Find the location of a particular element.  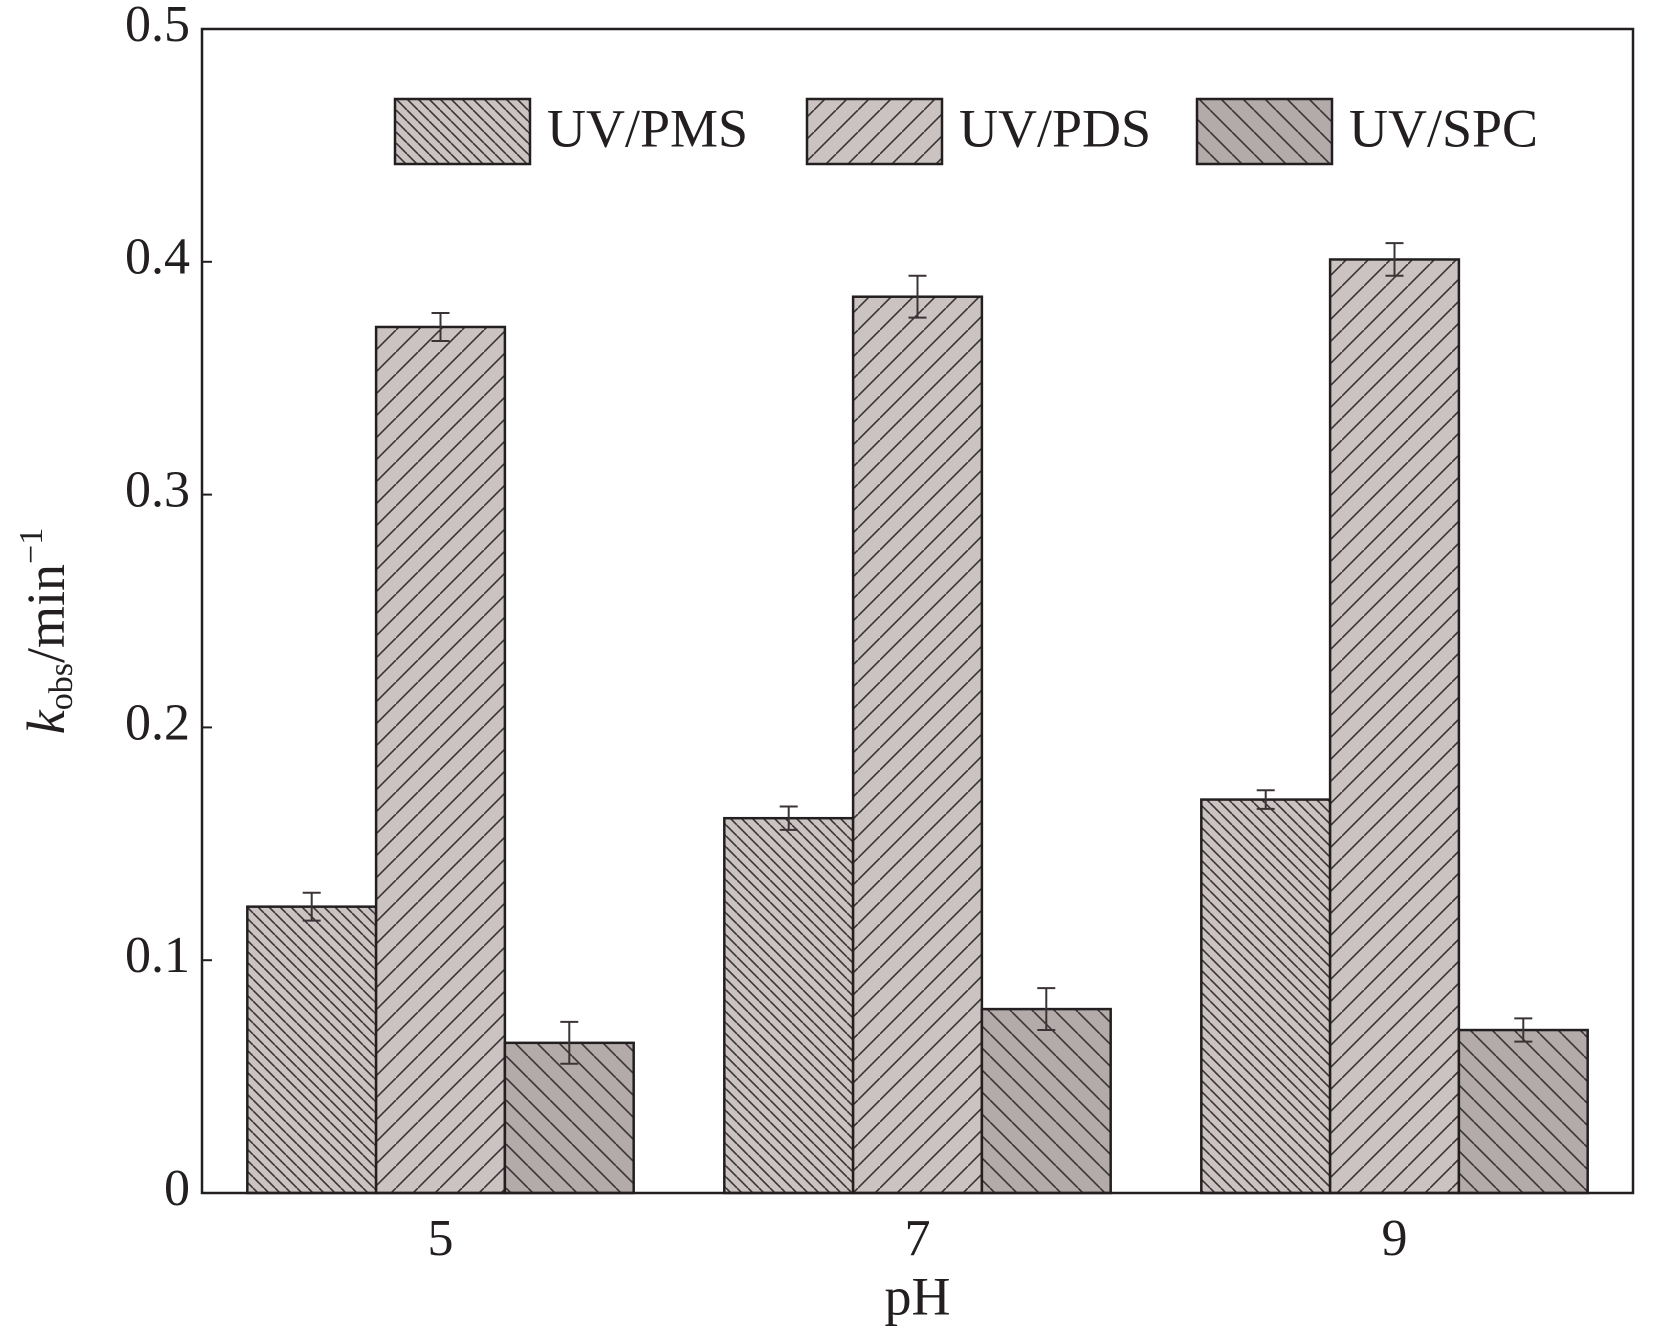

legend-label: UV/PMS is located at coordinates (647, 128).